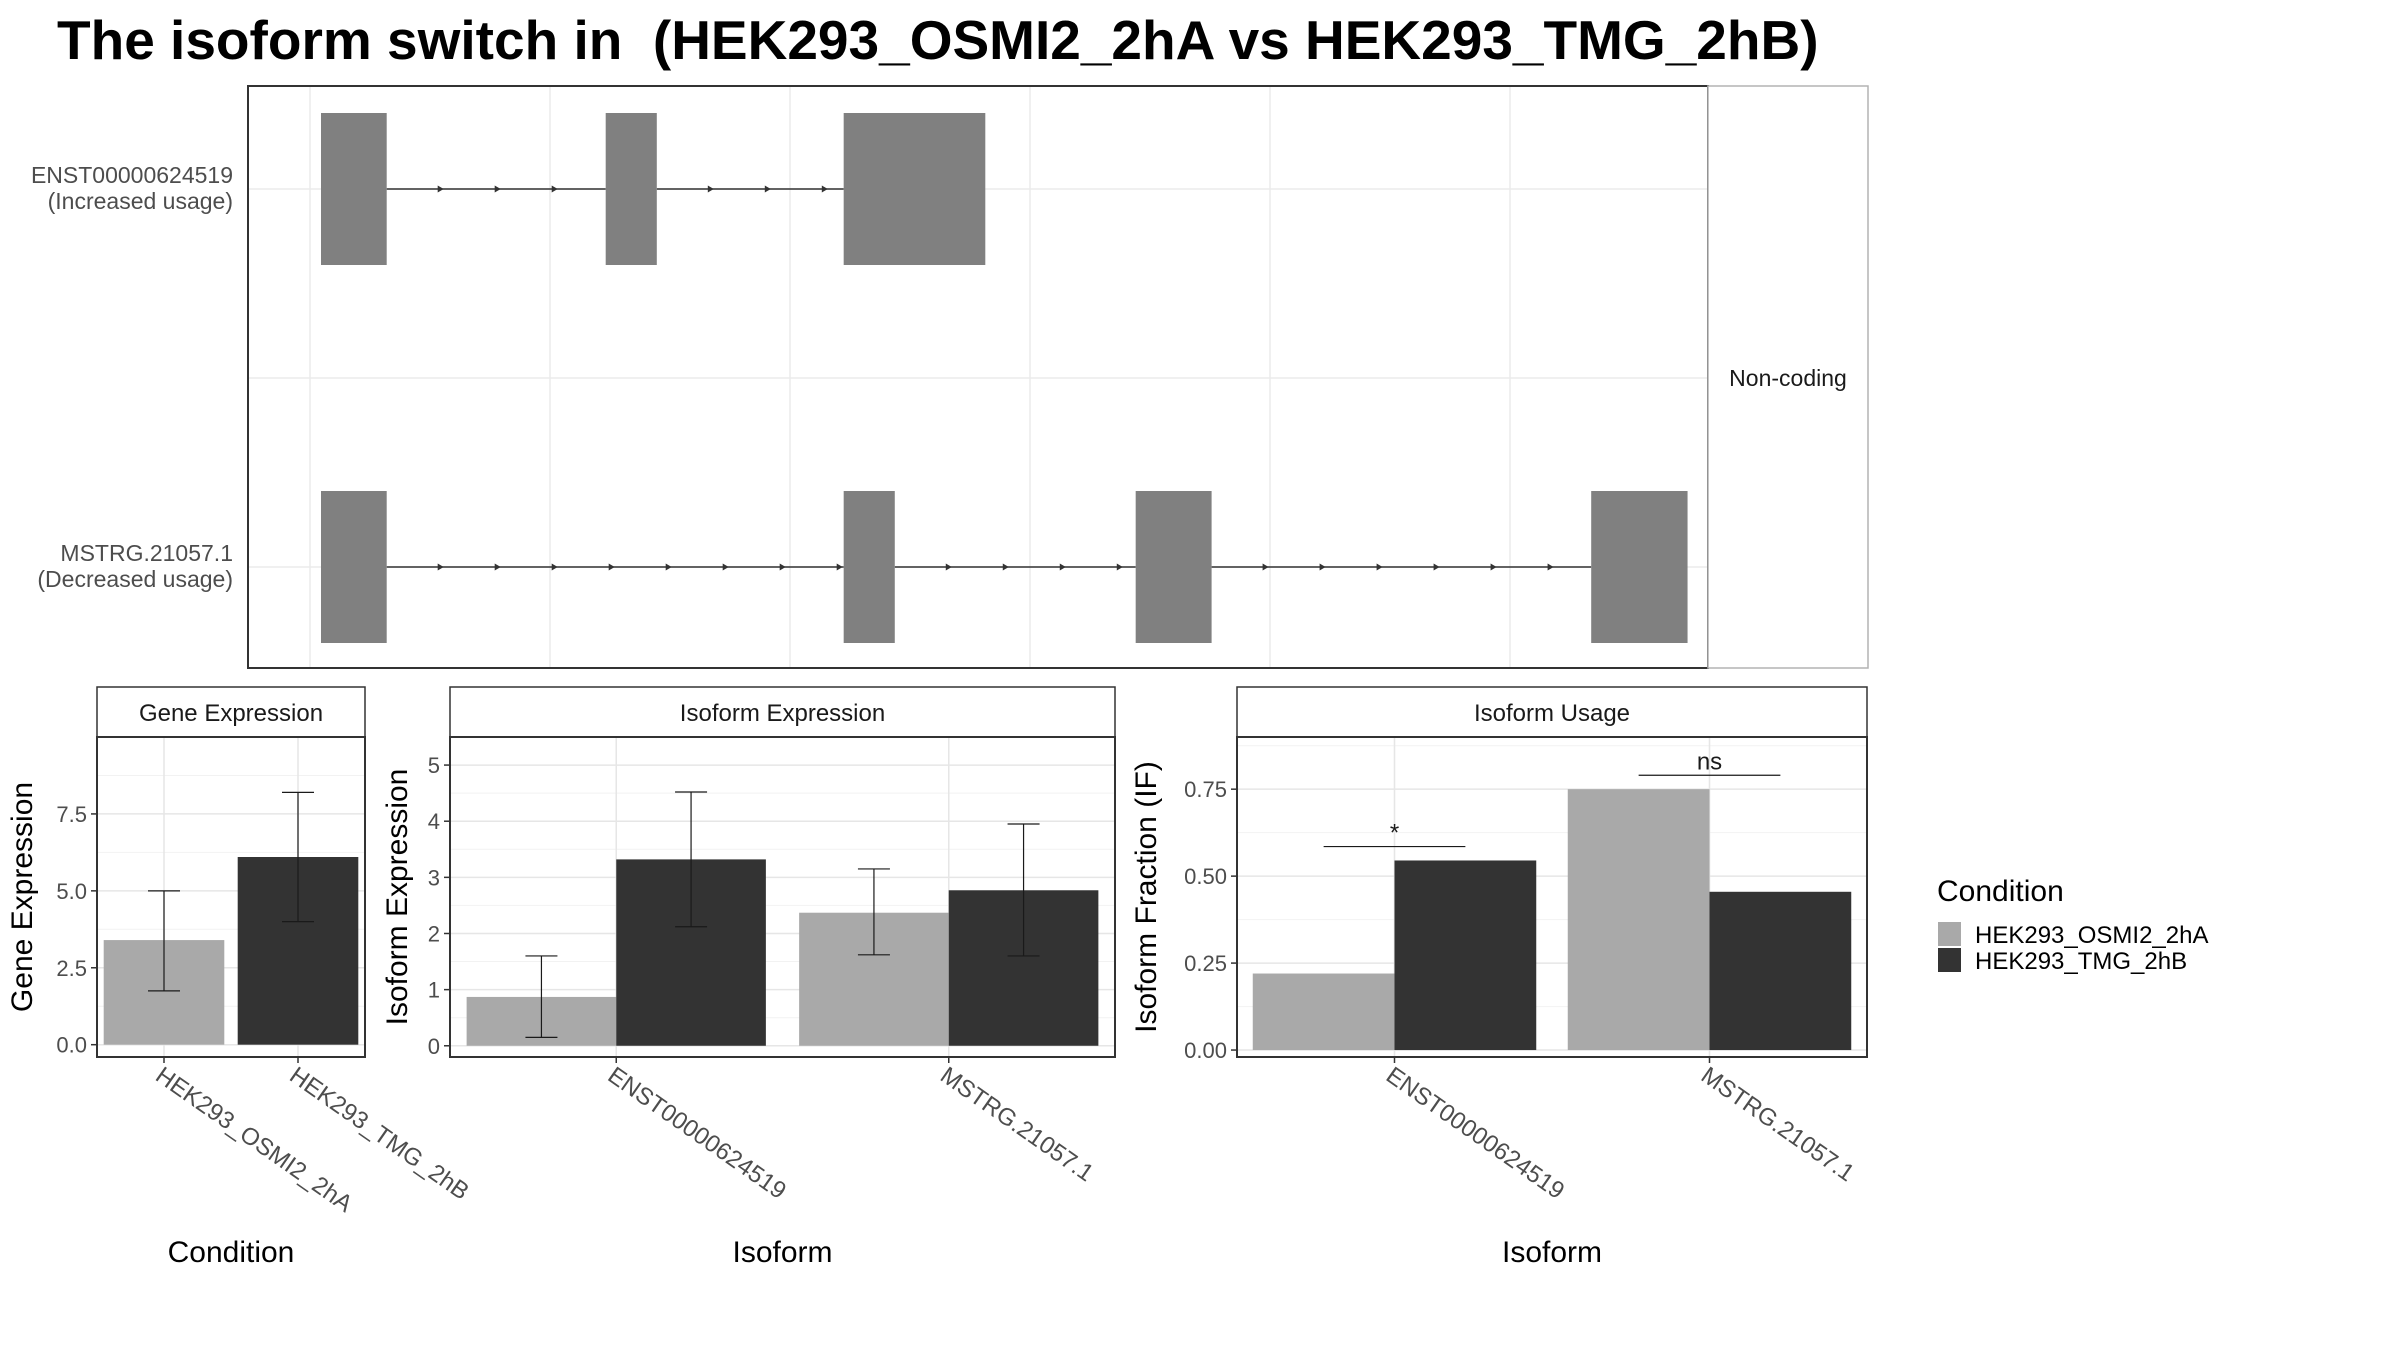 The image size is (2400, 1350). What do you see at coordinates (140, 201) in the screenshot?
I see `isoform-usage-label: (Increased usage)` at bounding box center [140, 201].